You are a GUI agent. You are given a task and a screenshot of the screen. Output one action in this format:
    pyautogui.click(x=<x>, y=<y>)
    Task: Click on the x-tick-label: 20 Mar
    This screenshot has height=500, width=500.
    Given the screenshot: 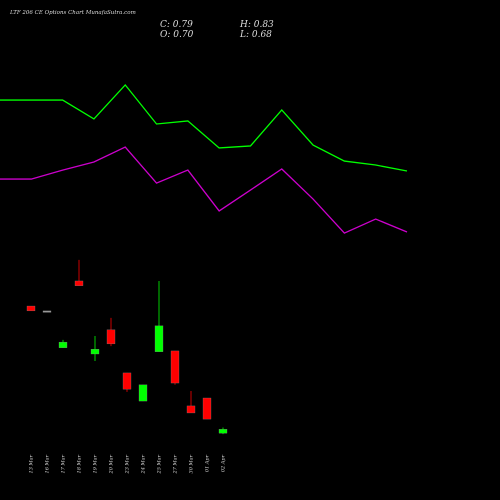 What is the action you would take?
    pyautogui.click(x=112, y=464)
    